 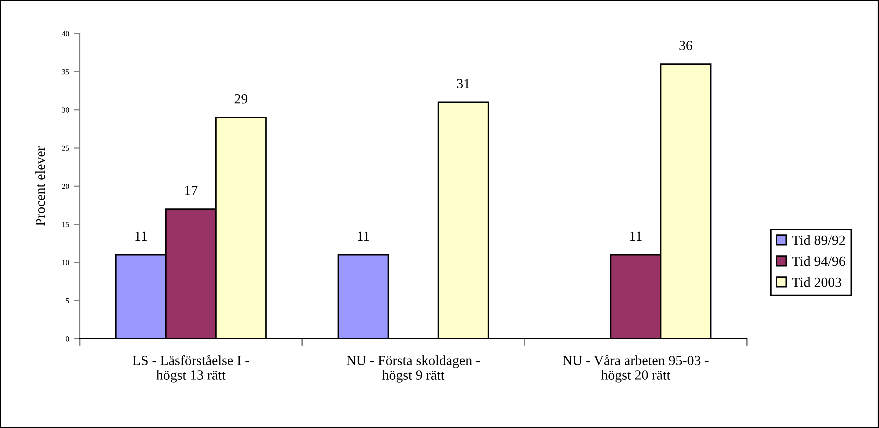 I want to click on legend-label: Tid 94/96, so click(x=819, y=261).